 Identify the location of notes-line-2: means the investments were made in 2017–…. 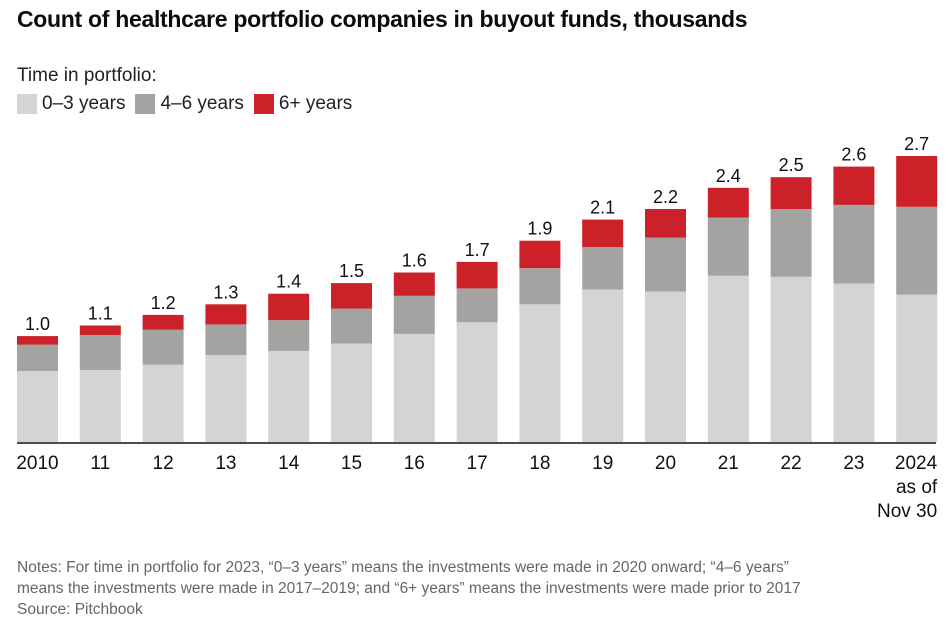
(409, 588).